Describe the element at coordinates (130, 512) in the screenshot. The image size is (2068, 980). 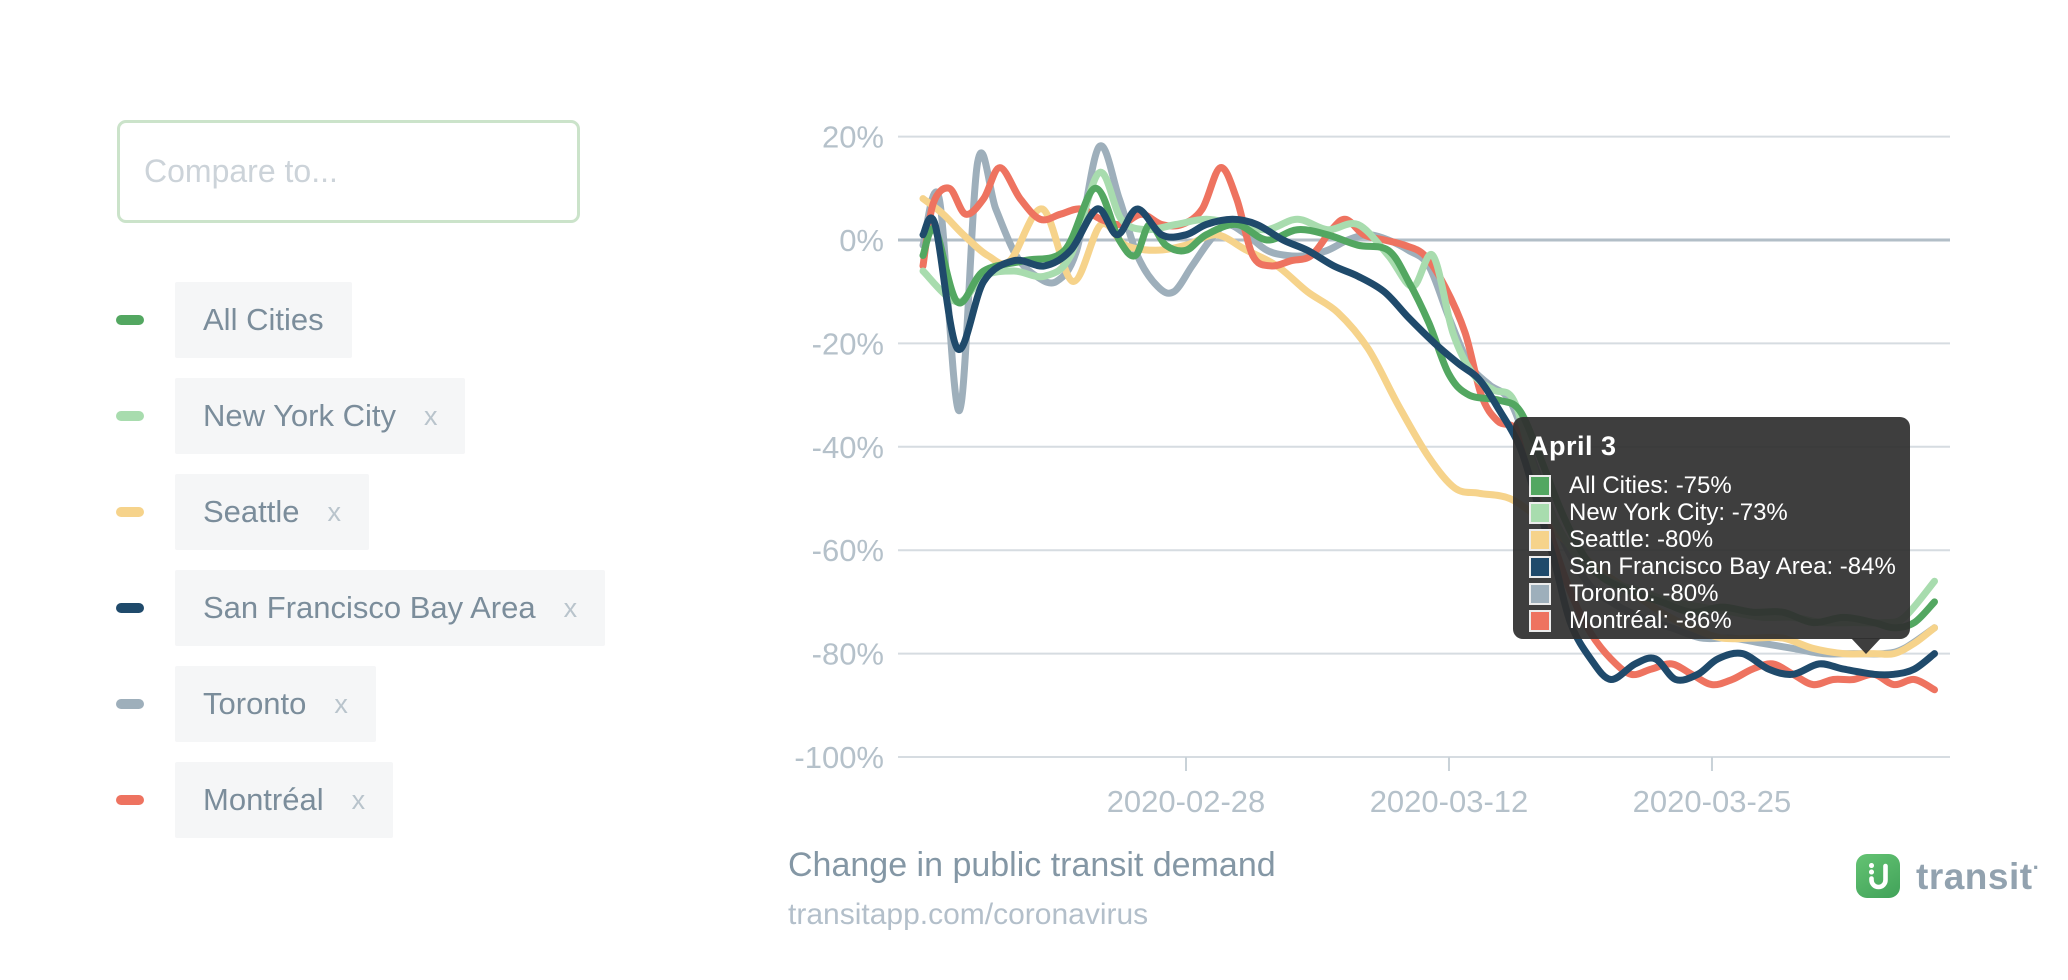
I see `legend-dash-icon-seattle` at that location.